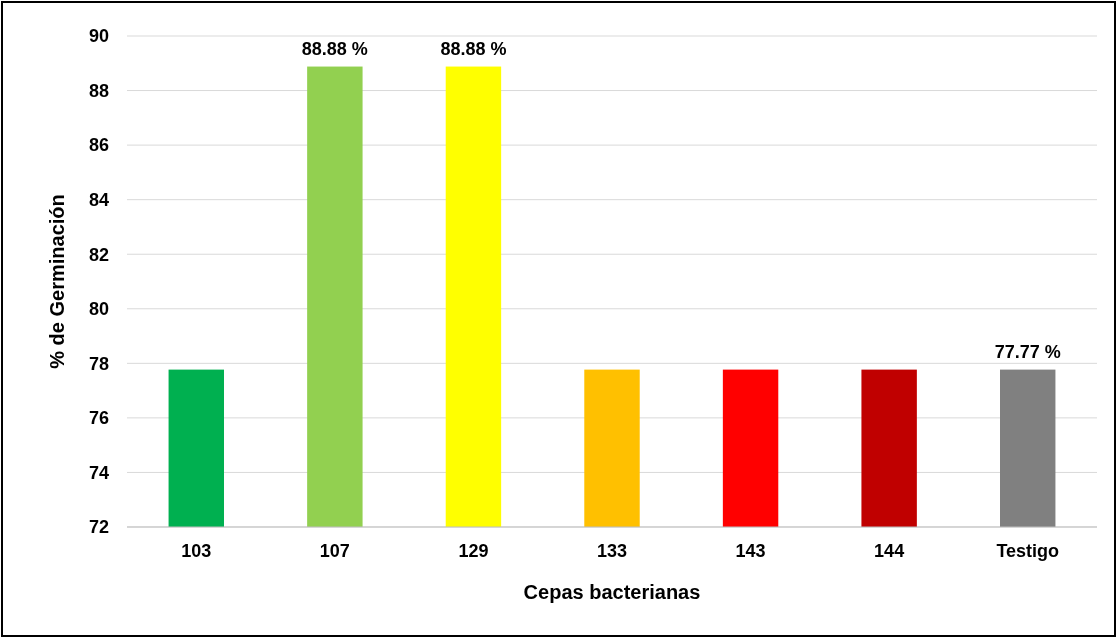 This screenshot has height=638, width=1117. What do you see at coordinates (1027, 351) in the screenshot?
I see `data-label: 77.77 %` at bounding box center [1027, 351].